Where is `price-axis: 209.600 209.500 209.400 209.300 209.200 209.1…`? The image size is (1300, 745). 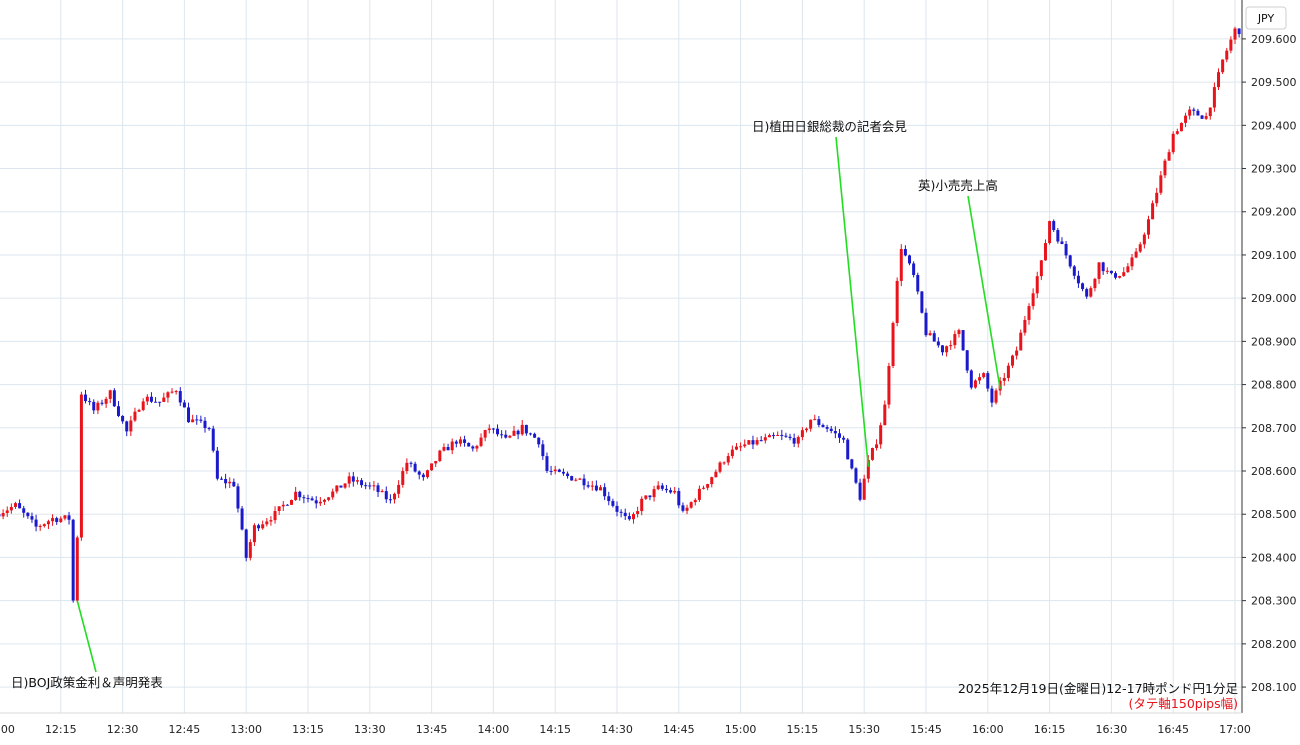
price-axis: 209.600 209.500 209.400 209.300 209.200 209.1… is located at coordinates (1269, 363).